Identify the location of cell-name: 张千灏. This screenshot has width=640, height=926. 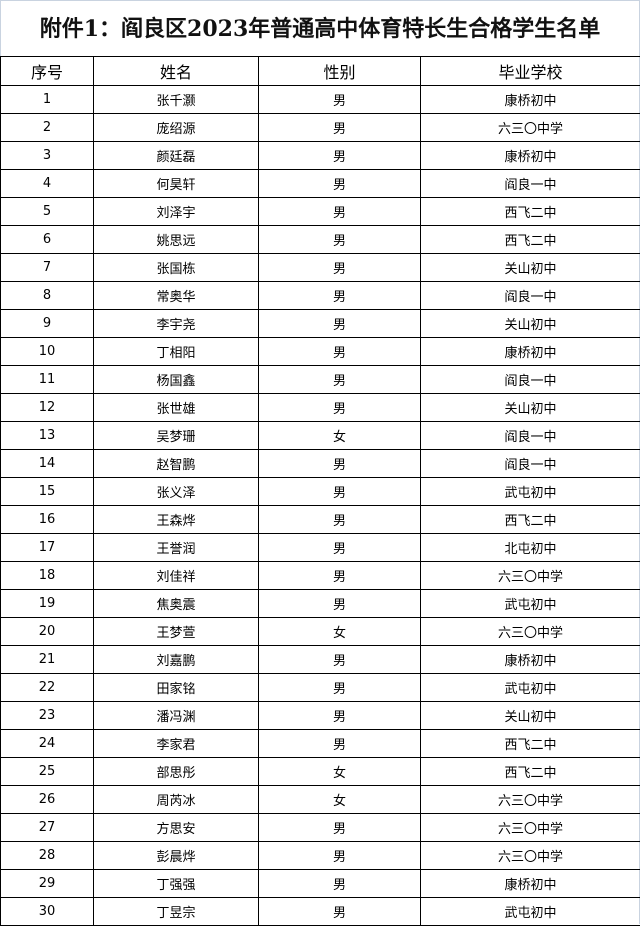
(176, 100).